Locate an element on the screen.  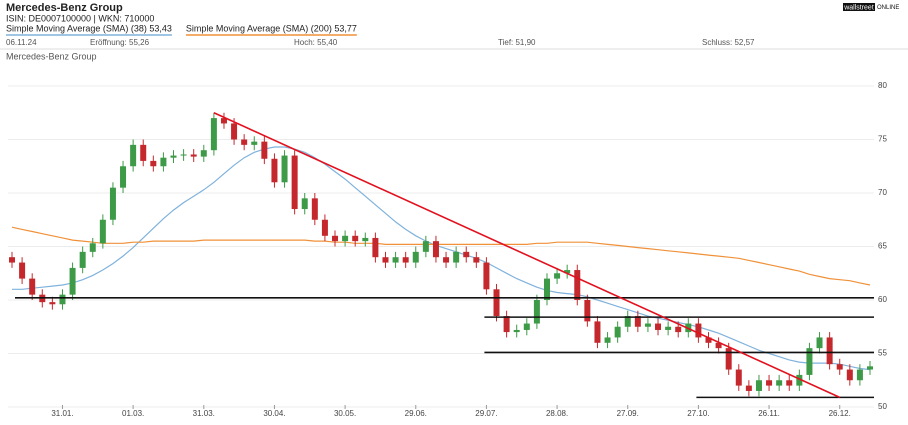
y-tick-label: 75 is located at coordinates (882, 139).